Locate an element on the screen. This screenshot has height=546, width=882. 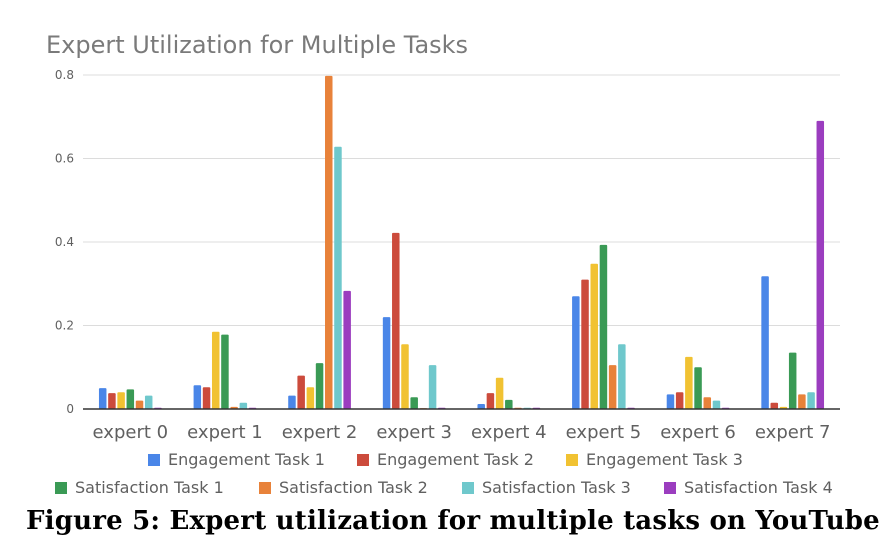
x-category-label: expert 6 is located at coordinates (698, 432).